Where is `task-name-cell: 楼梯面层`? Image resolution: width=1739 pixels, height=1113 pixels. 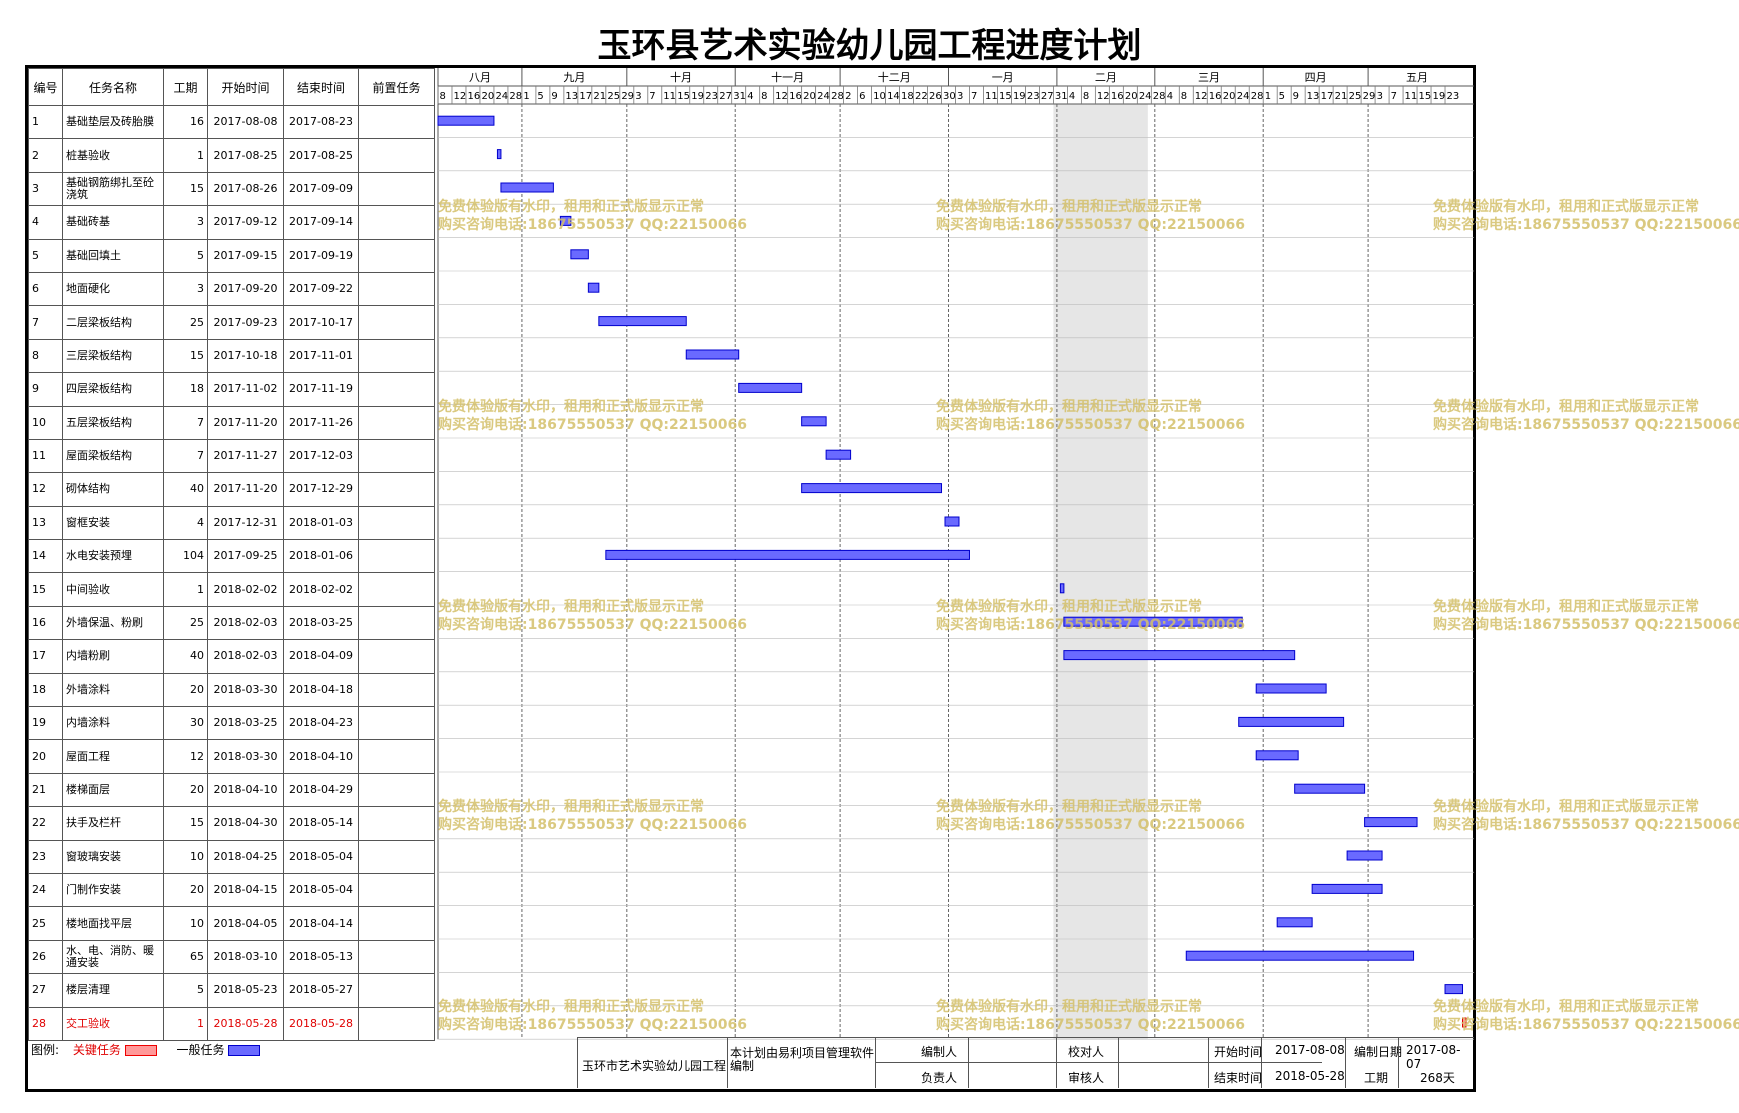
task-name-cell: 楼梯面层 is located at coordinates (113, 790).